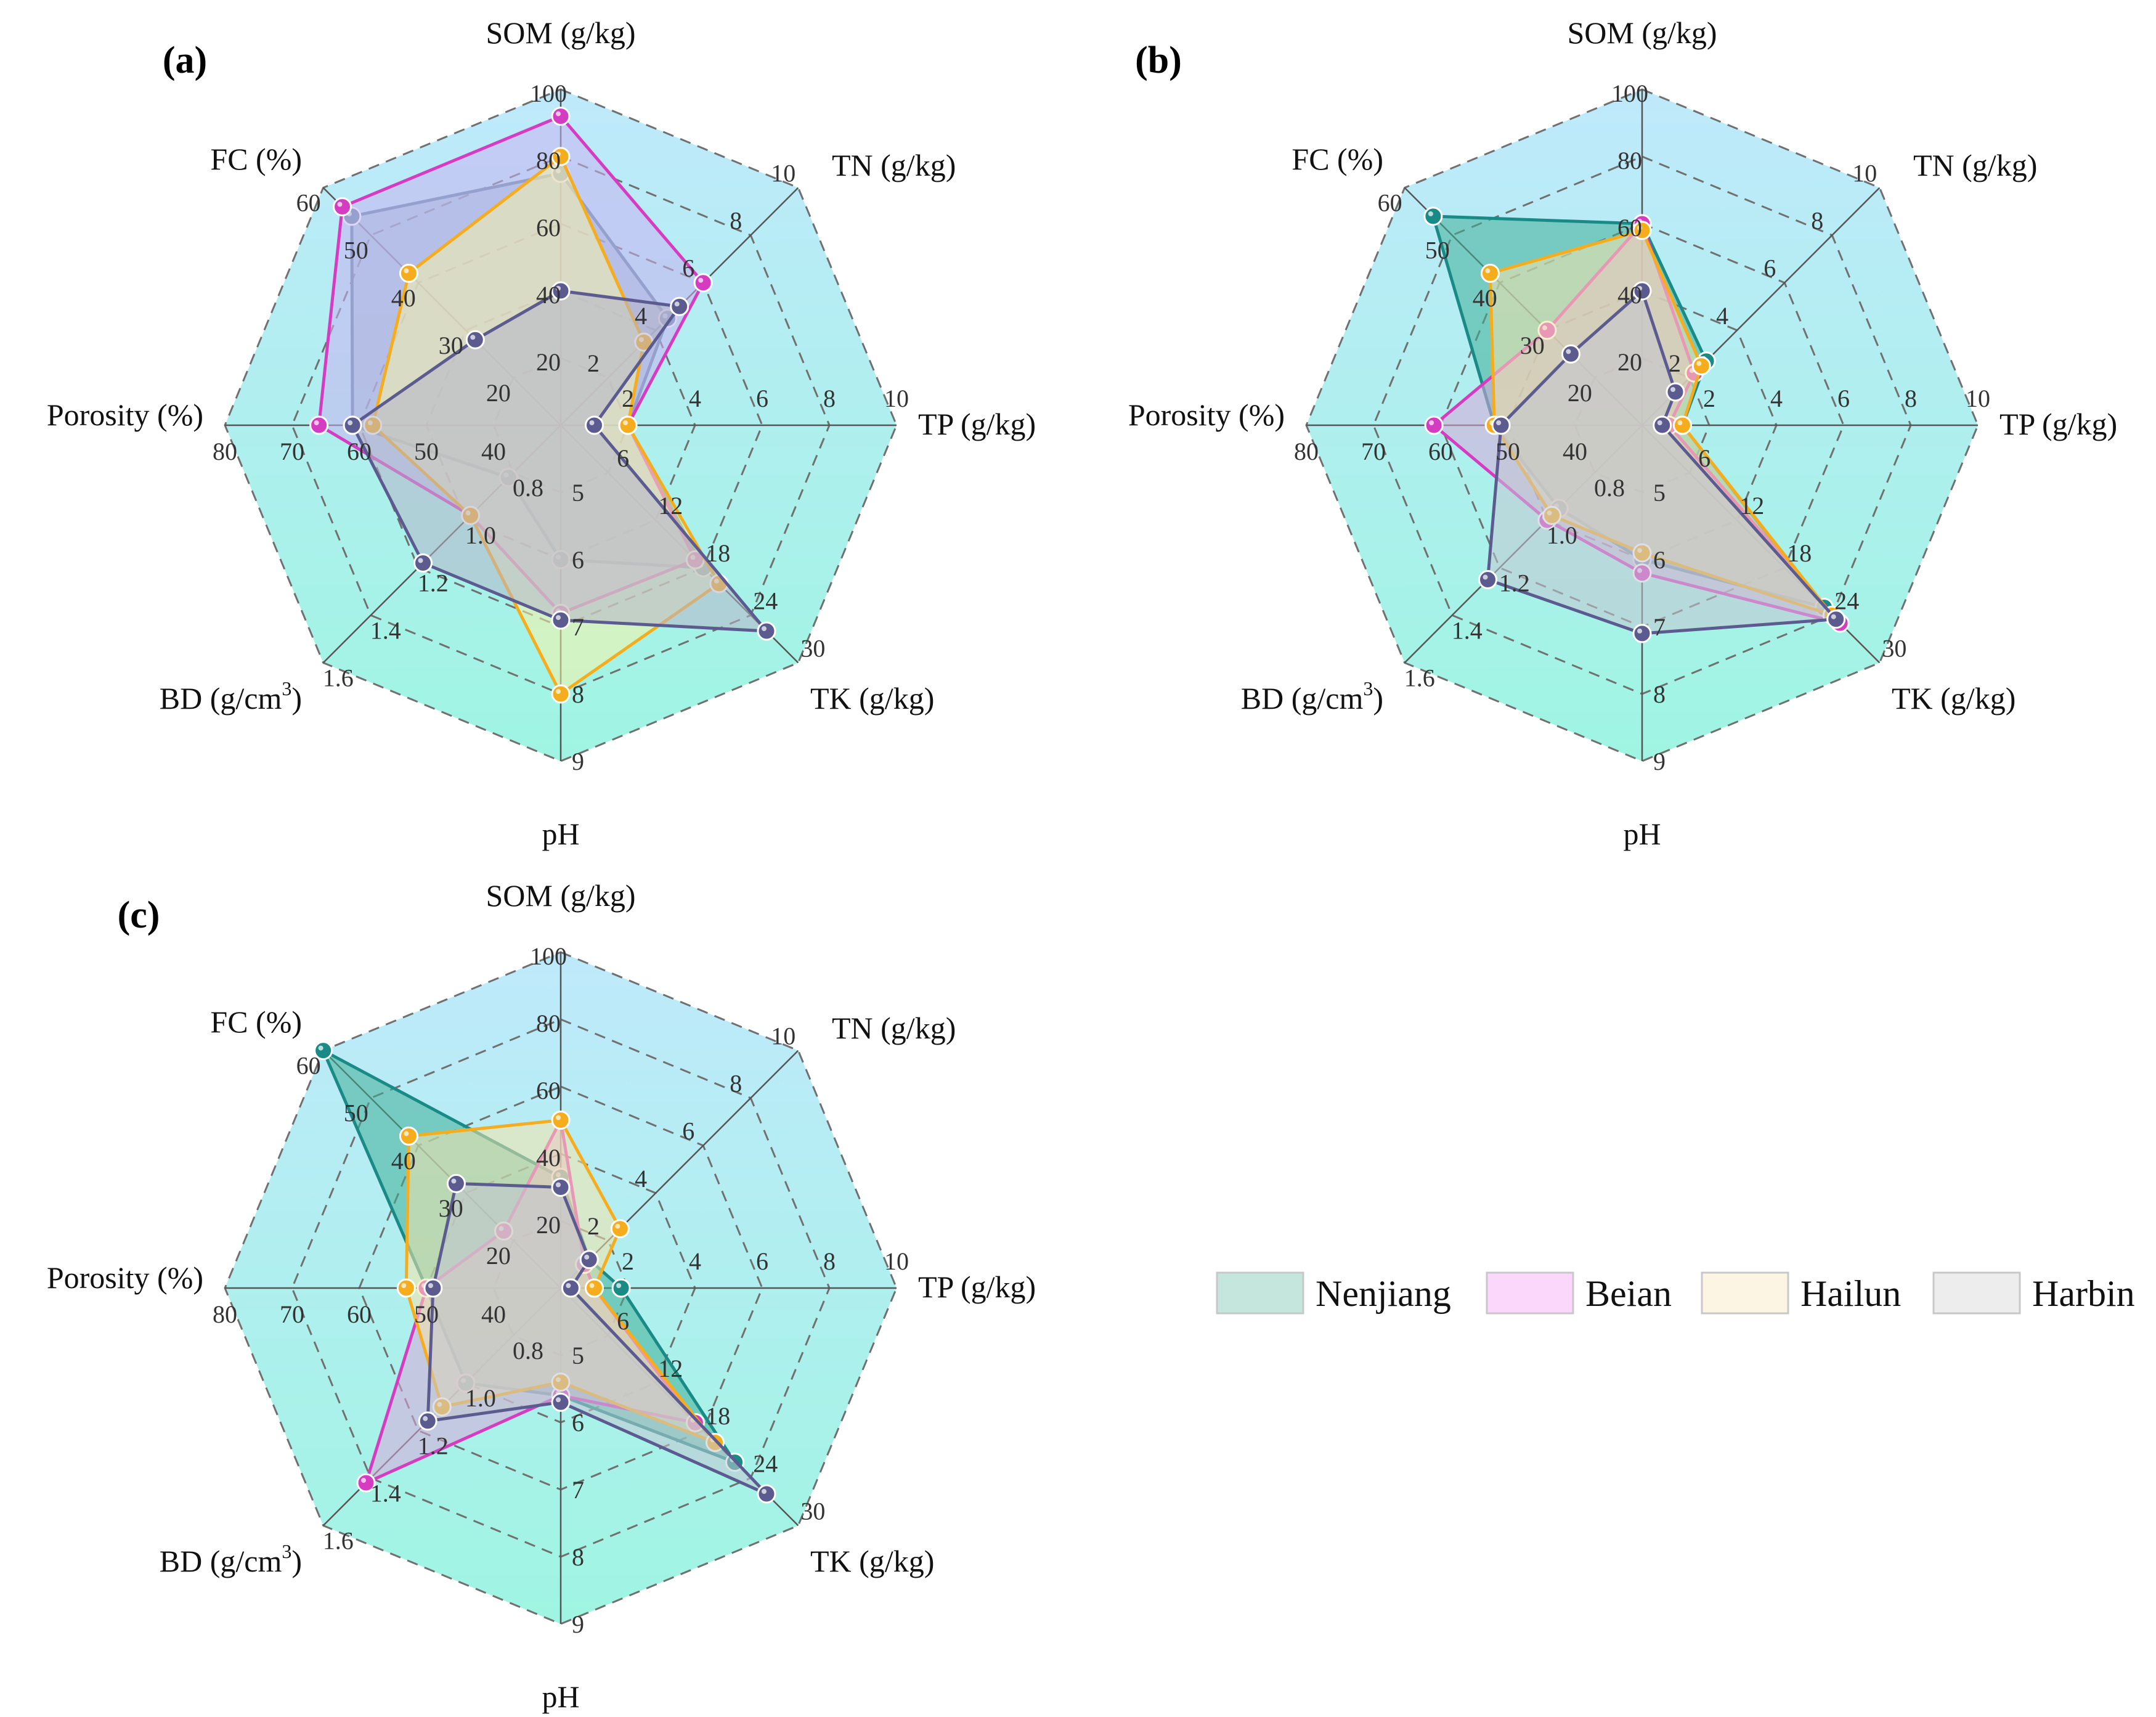 Image resolution: width=2156 pixels, height=1717 pixels. What do you see at coordinates (139, 915) in the screenshot?
I see `panel-label: (c)` at bounding box center [139, 915].